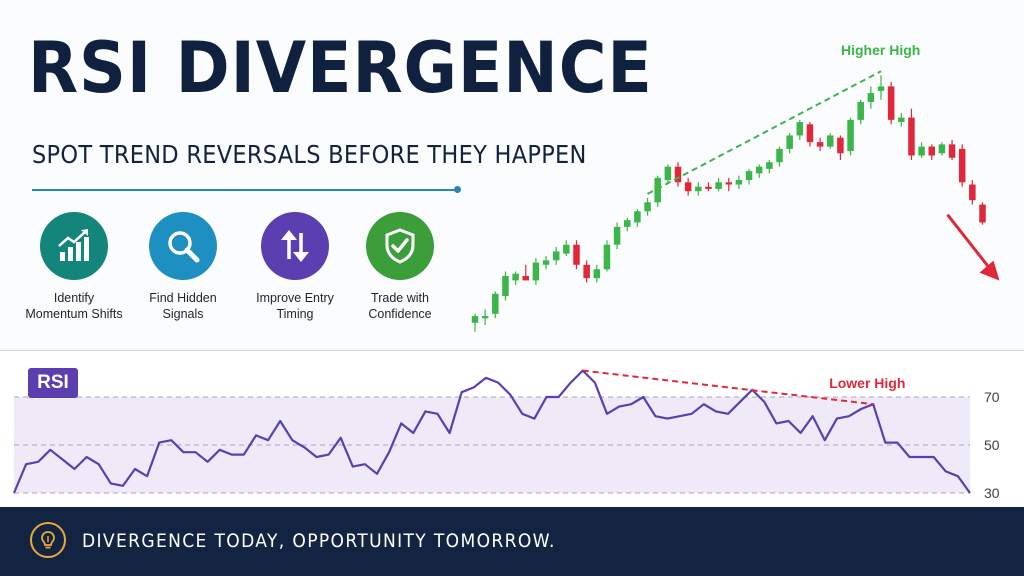 This screenshot has height=576, width=1024. Describe the element at coordinates (53, 383) in the screenshot. I see `rsi-badge: RSI` at that location.